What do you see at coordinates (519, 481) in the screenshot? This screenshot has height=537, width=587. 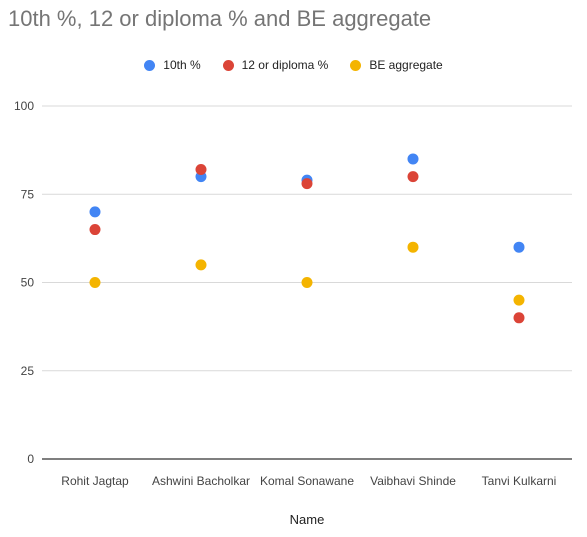 I see `x-tick-label: Tanvi Kulkarni` at bounding box center [519, 481].